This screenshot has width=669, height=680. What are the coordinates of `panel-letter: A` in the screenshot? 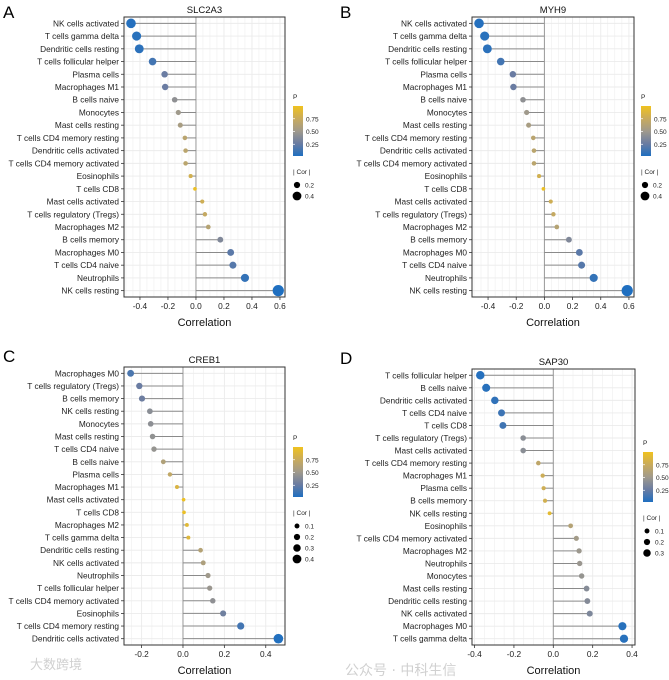 It's located at (9, 12).